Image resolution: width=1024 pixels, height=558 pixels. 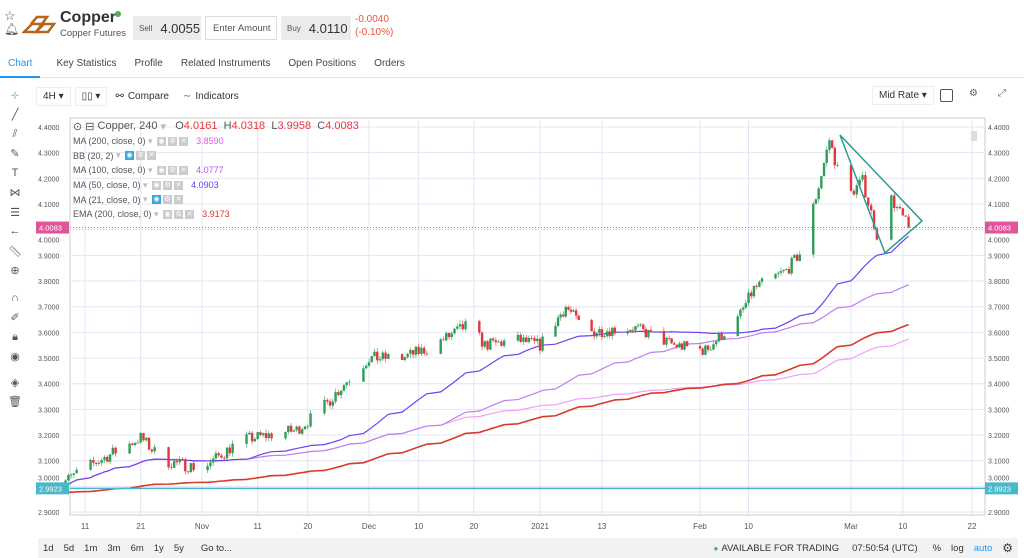 What do you see at coordinates (115, 155) in the screenshot?
I see `study-row: BB (20, 2) ▾ ◉ ⚙ ✕` at bounding box center [115, 155].